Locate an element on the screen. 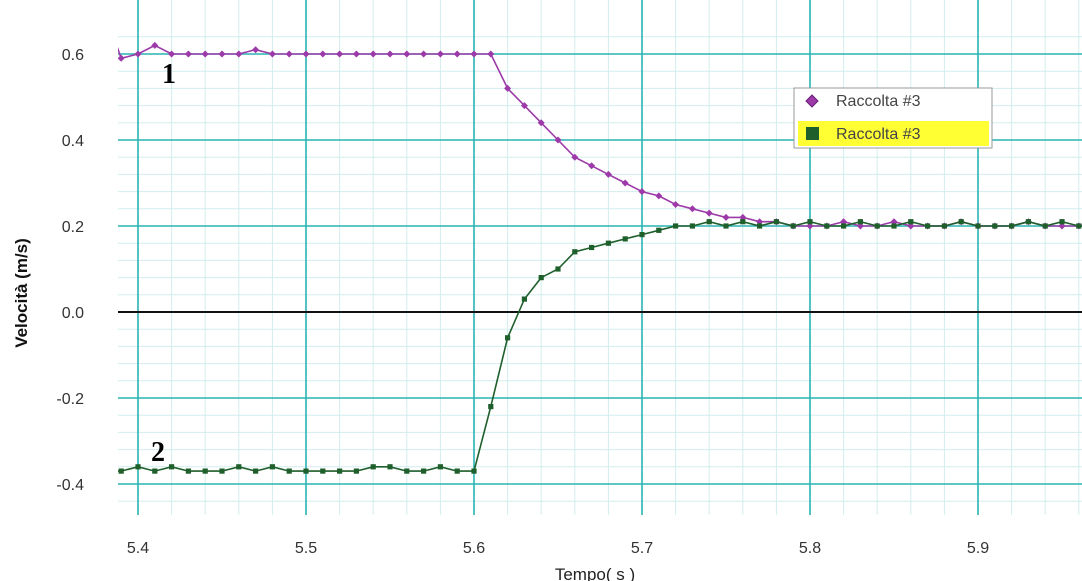 The image size is (1082, 581). legend-entry-2: Raccolta #3 is located at coordinates (893, 133).